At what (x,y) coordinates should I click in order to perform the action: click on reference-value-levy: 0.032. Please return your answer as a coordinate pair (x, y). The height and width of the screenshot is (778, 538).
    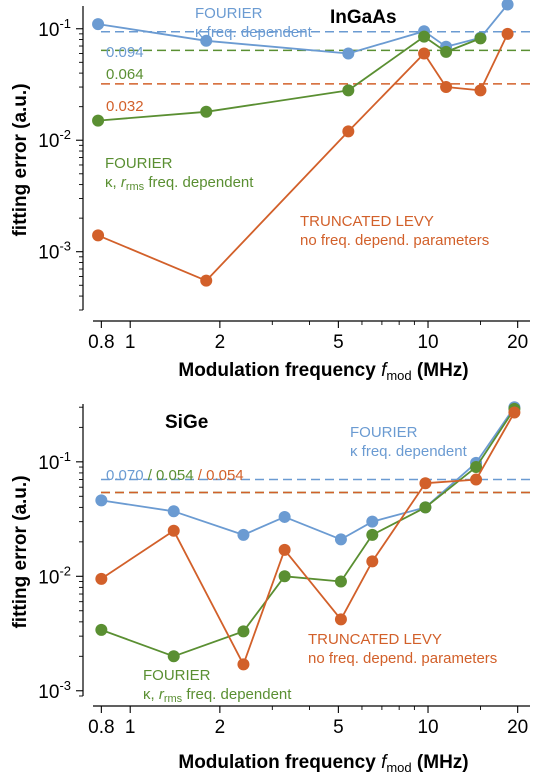
    Looking at the image, I should click on (125, 106).